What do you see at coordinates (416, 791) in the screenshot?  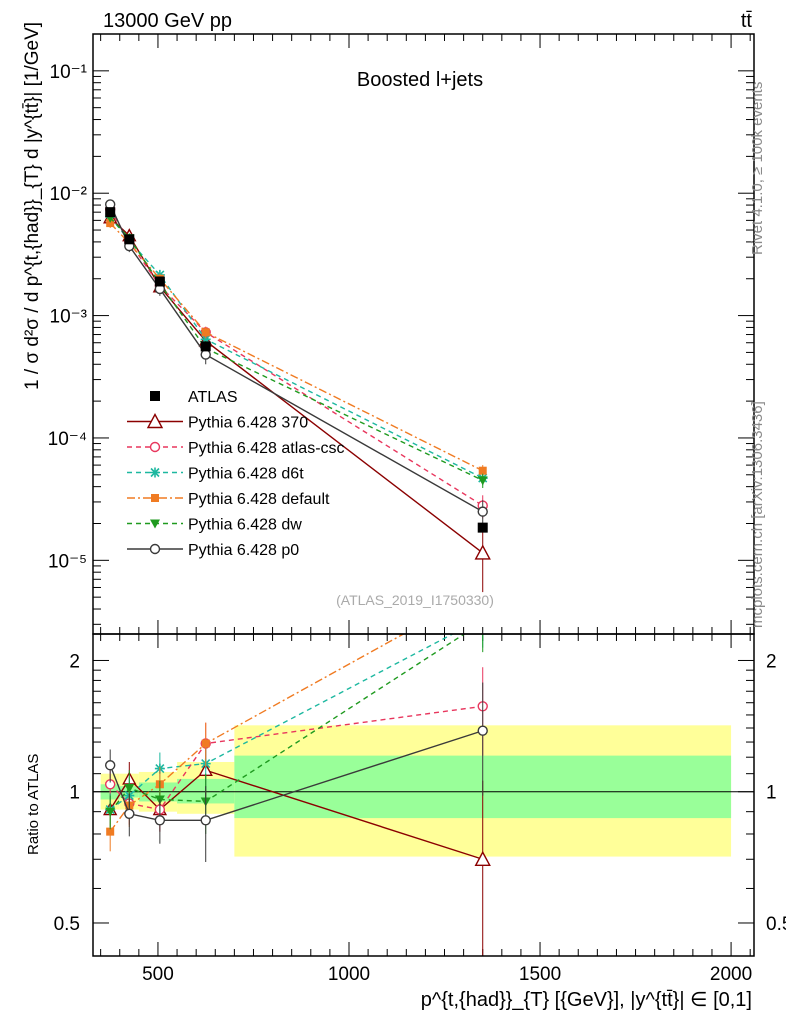 I see `ratio-uncertainty-bands` at bounding box center [416, 791].